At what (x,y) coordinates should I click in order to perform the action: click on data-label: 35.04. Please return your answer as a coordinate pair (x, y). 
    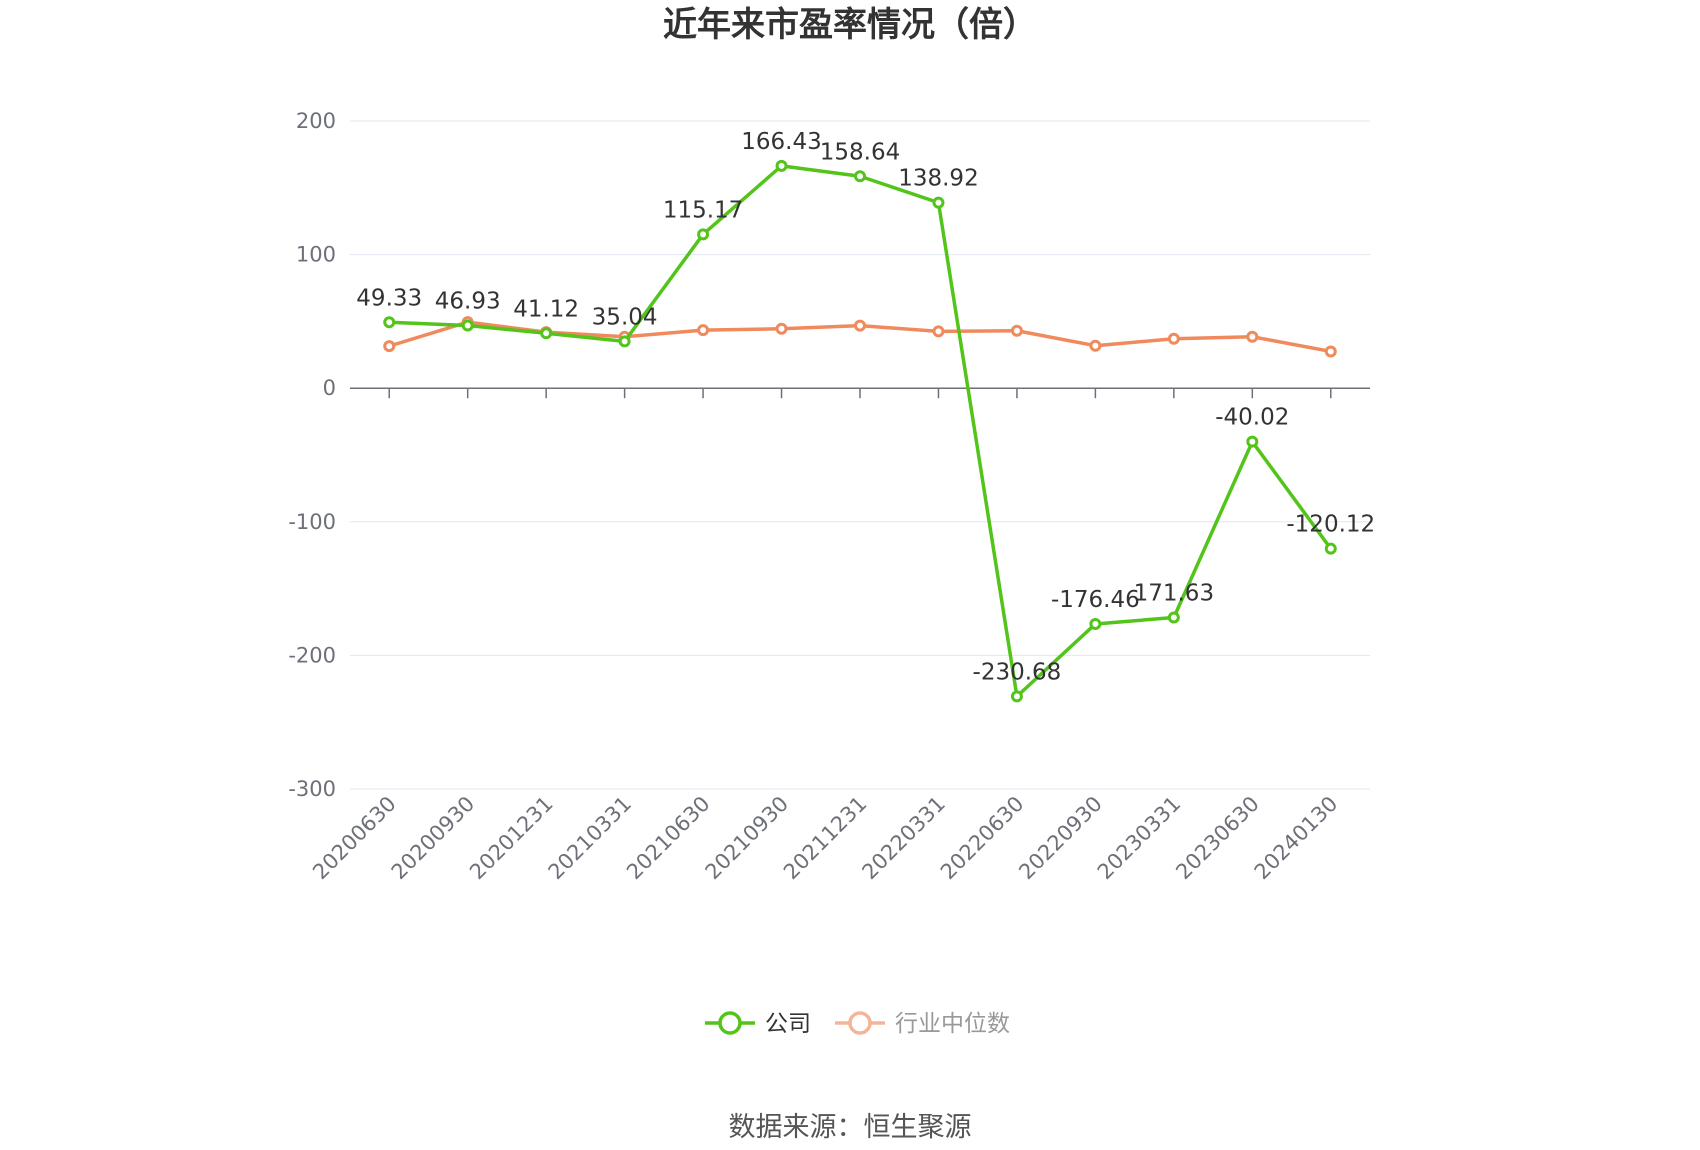
    Looking at the image, I should click on (625, 317).